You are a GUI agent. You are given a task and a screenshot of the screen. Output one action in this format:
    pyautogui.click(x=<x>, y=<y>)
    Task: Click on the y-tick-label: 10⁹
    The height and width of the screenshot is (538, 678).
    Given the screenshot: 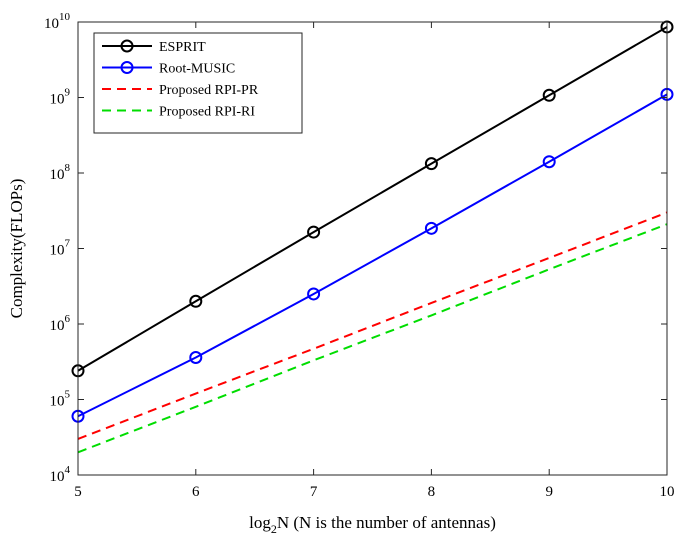 What is the action you would take?
    pyautogui.click(x=60, y=97)
    